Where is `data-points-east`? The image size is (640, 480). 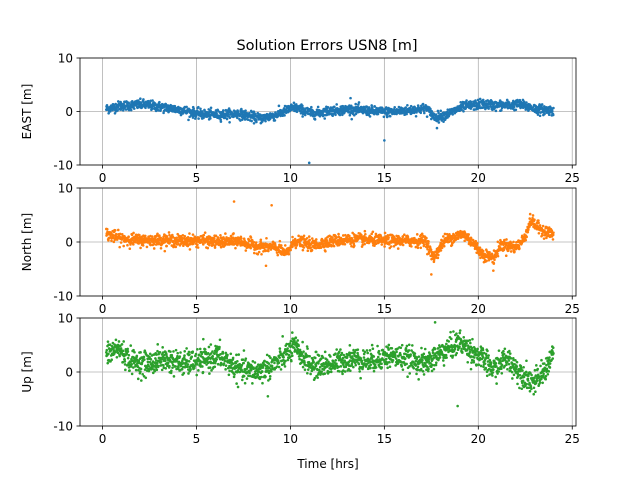 data-points-east is located at coordinates (330, 130).